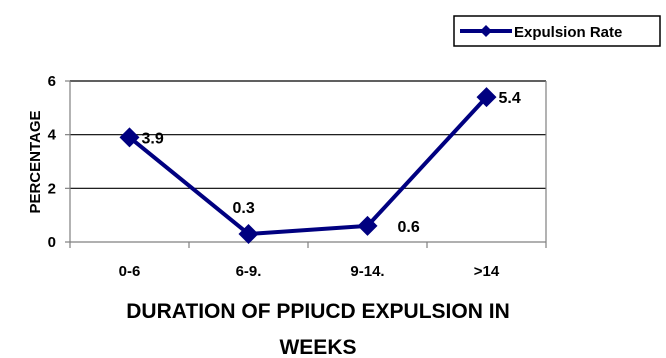 The image size is (666, 358). I want to click on y-tick-label-2: 2, so click(52, 188).